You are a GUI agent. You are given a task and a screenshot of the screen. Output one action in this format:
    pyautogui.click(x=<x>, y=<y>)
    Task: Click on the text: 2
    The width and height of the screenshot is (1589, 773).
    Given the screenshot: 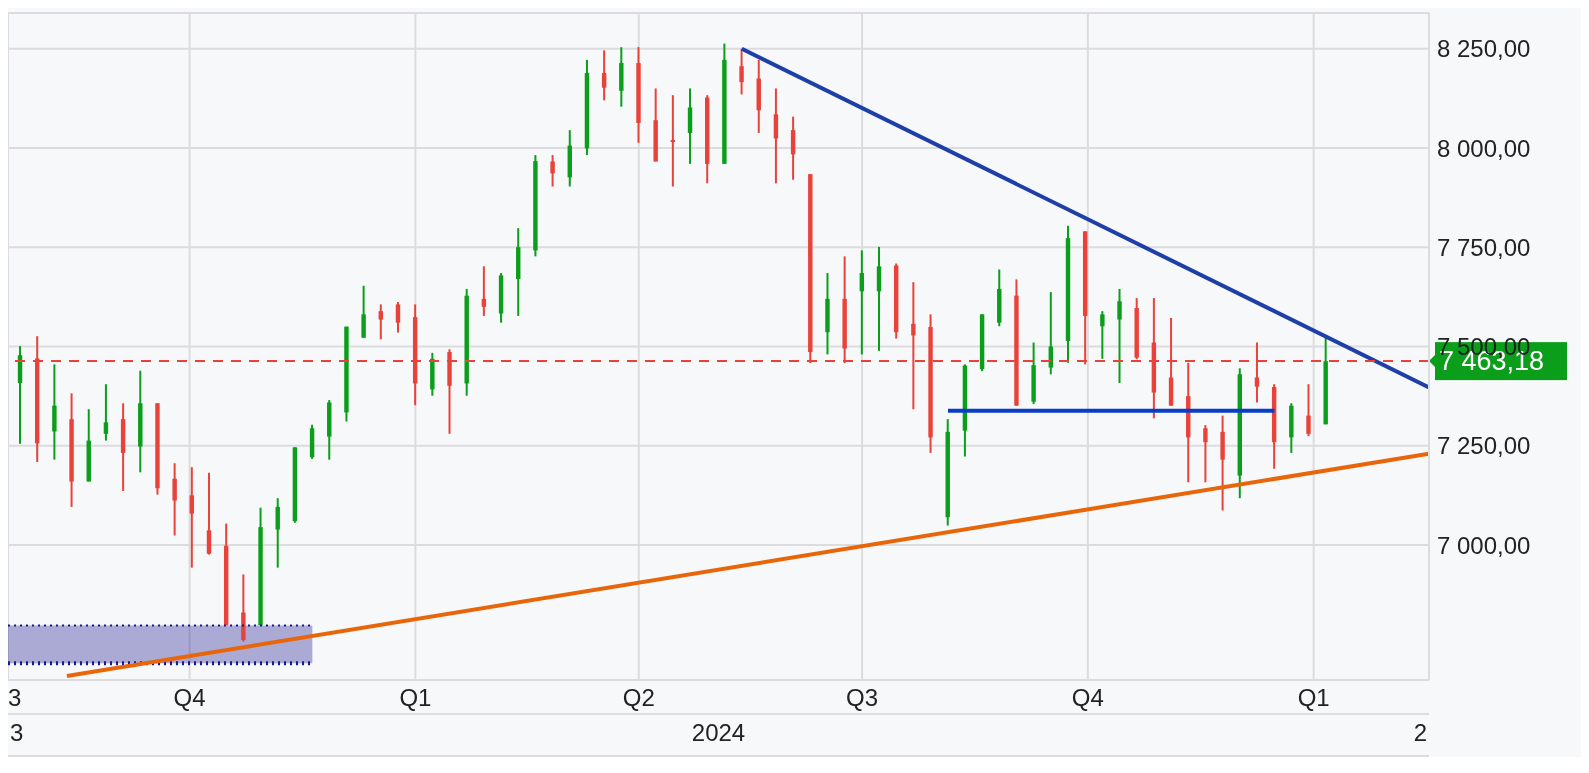 What is the action you would take?
    pyautogui.click(x=1420, y=733)
    